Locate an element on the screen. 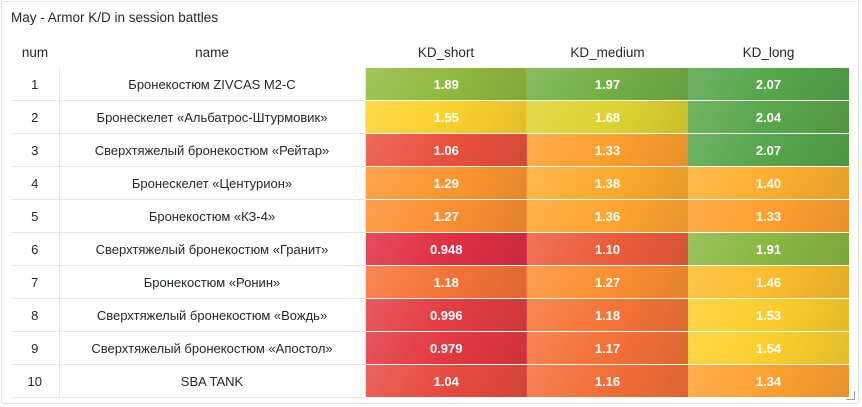 This screenshot has height=407, width=862. row-name: Сверхтяжелый бронекостюм «Гранит» is located at coordinates (212, 249).